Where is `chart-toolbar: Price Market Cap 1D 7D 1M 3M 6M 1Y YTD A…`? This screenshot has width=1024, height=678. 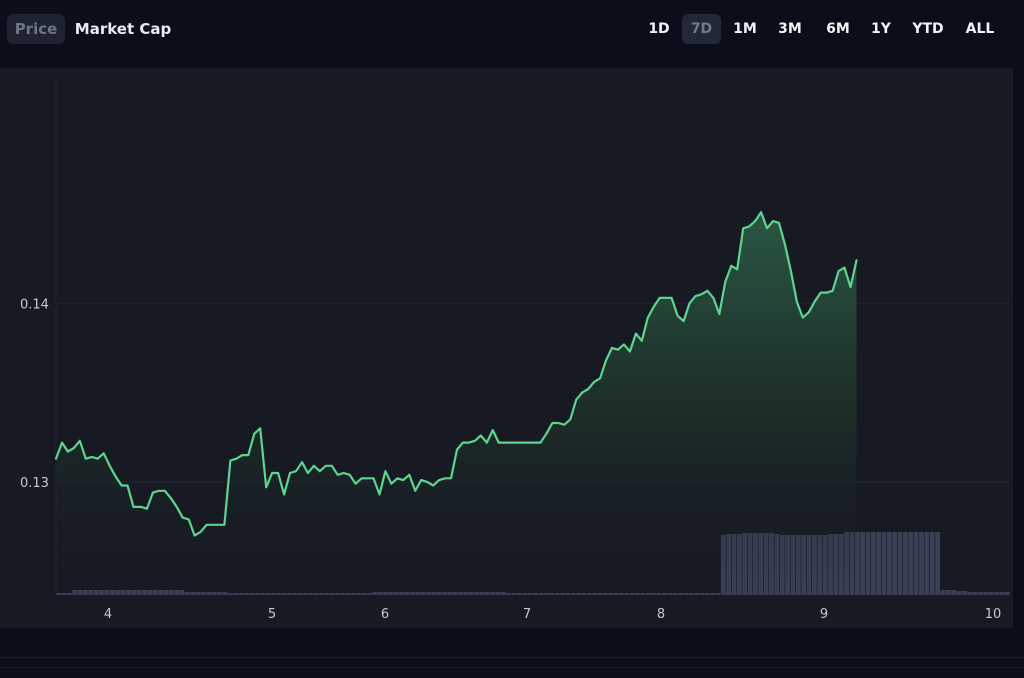 chart-toolbar: Price Market Cap 1D 7D 1M 3M 6M 1Y YTD A… is located at coordinates (512, 34).